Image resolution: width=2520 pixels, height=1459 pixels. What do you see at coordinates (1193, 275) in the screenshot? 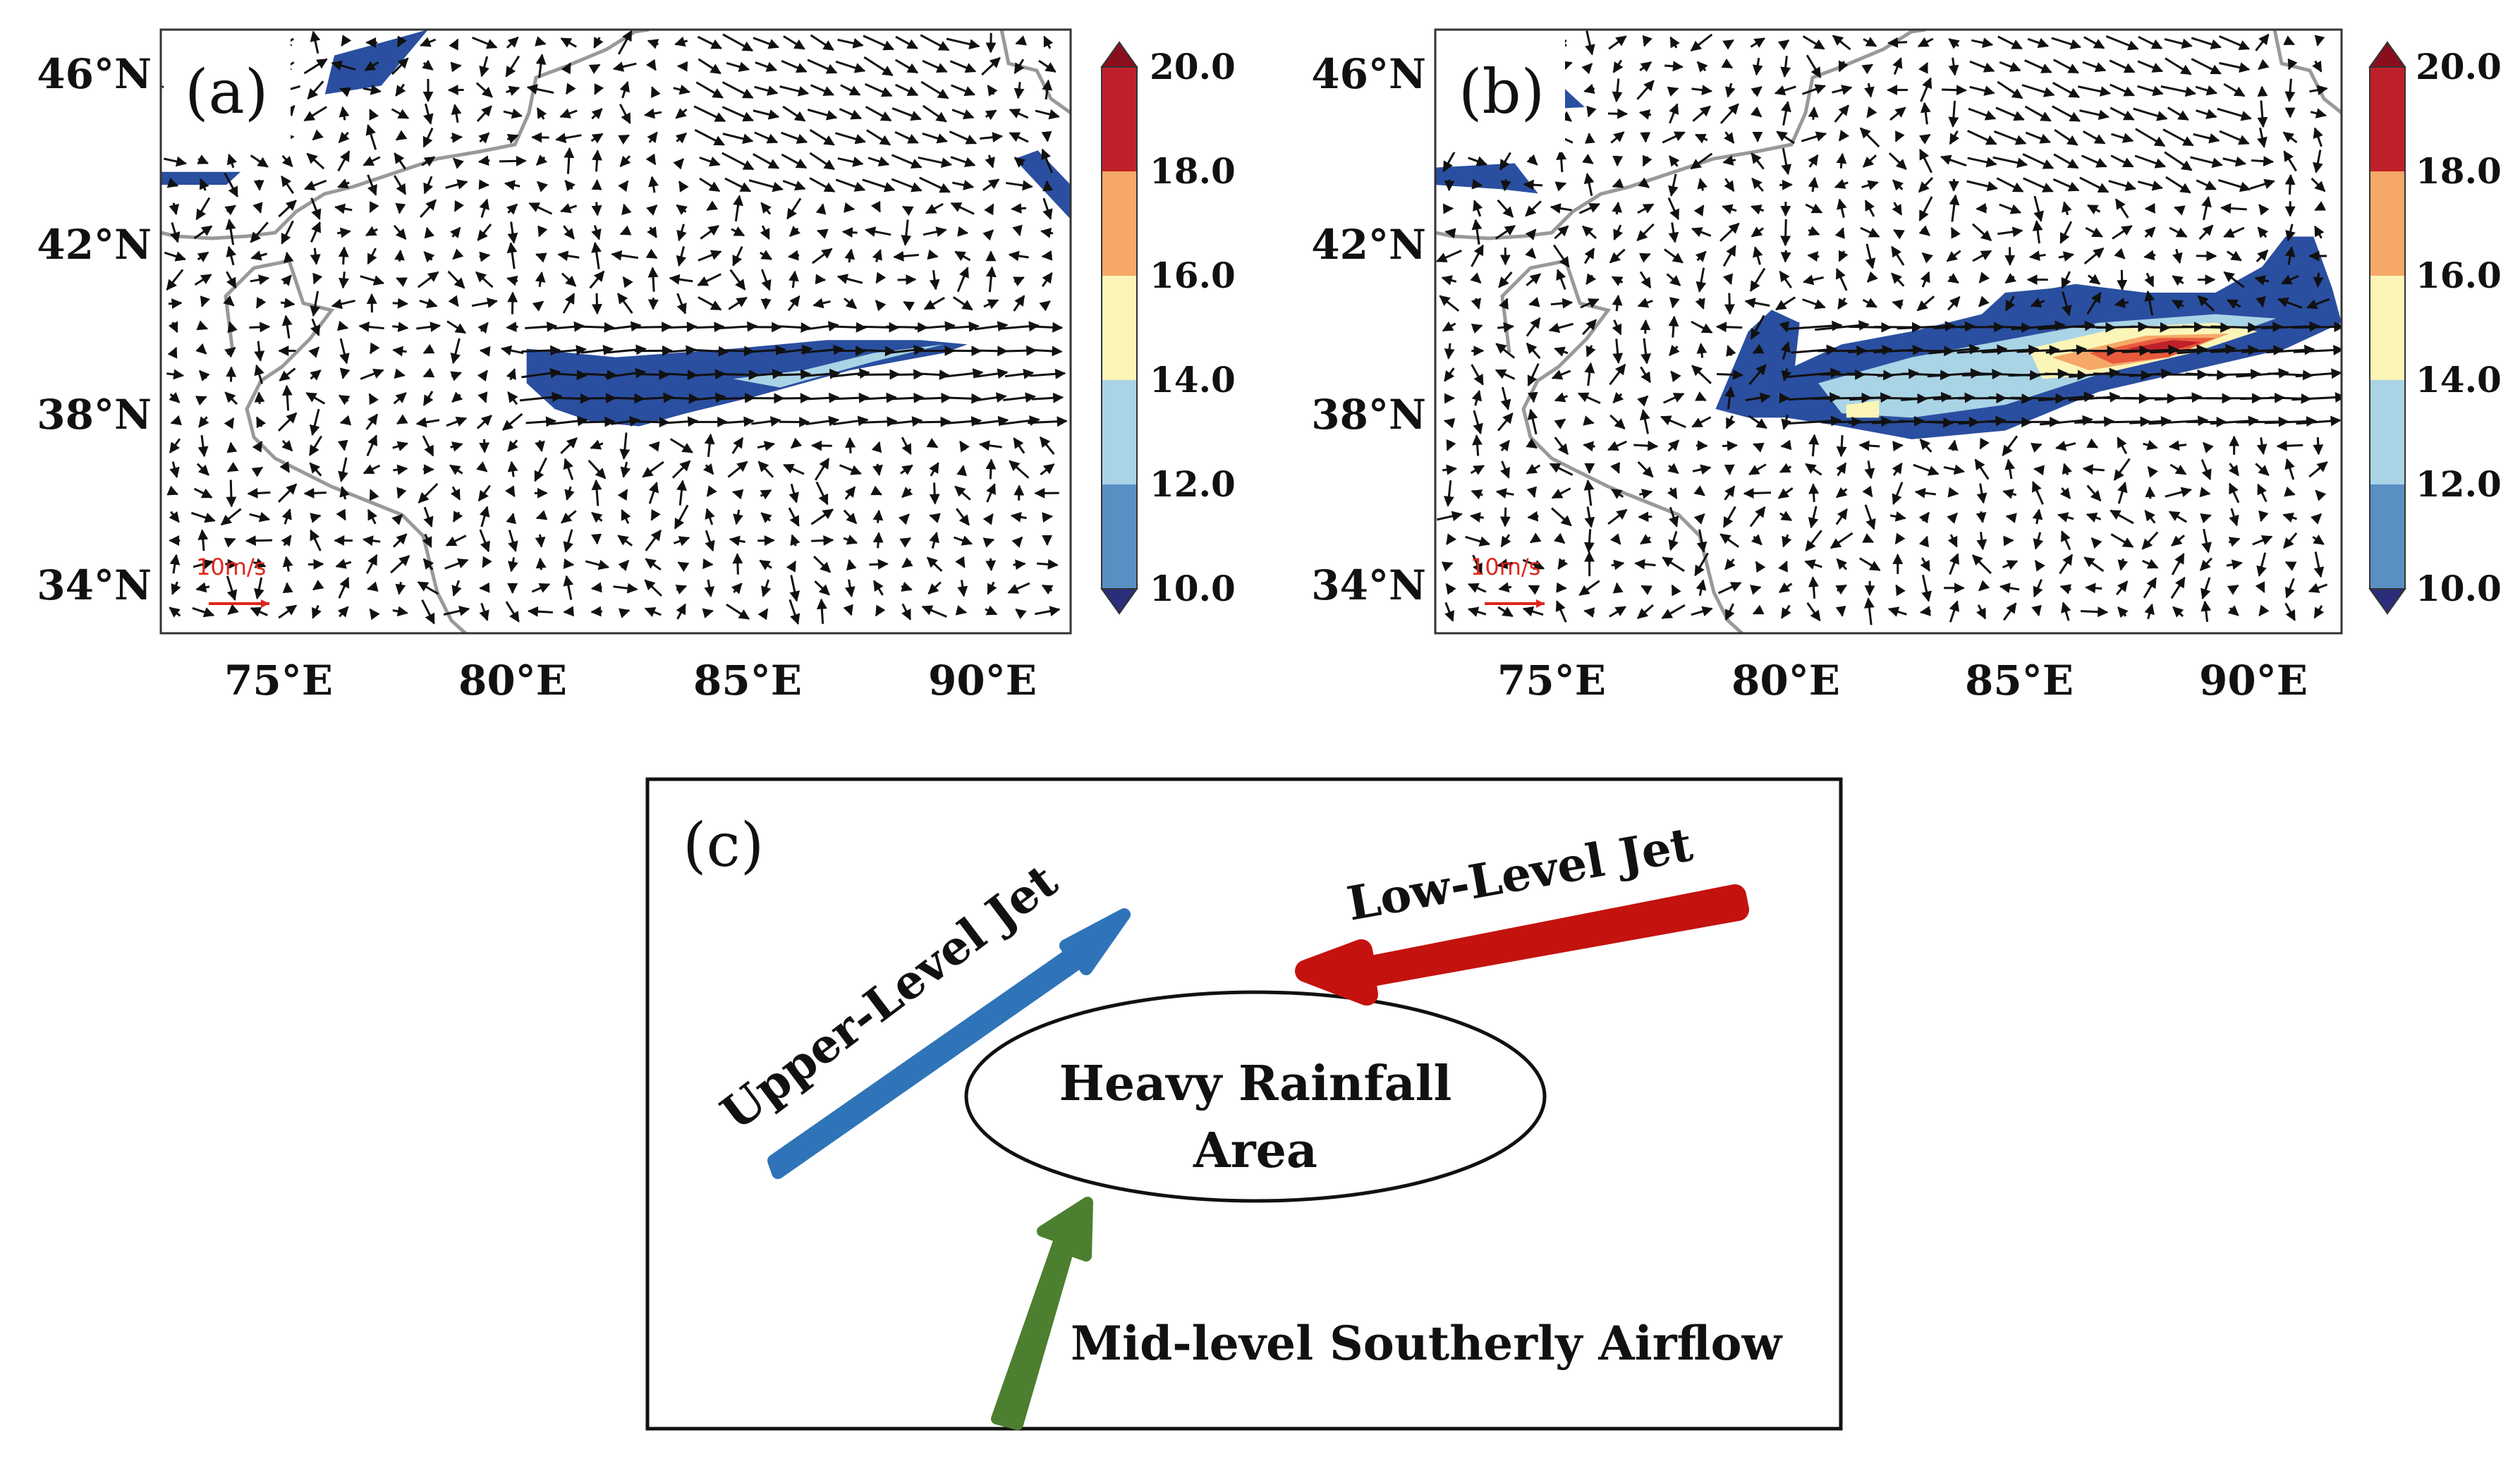
I see `panel-a-cb-tick-16: 16.0` at bounding box center [1193, 275].